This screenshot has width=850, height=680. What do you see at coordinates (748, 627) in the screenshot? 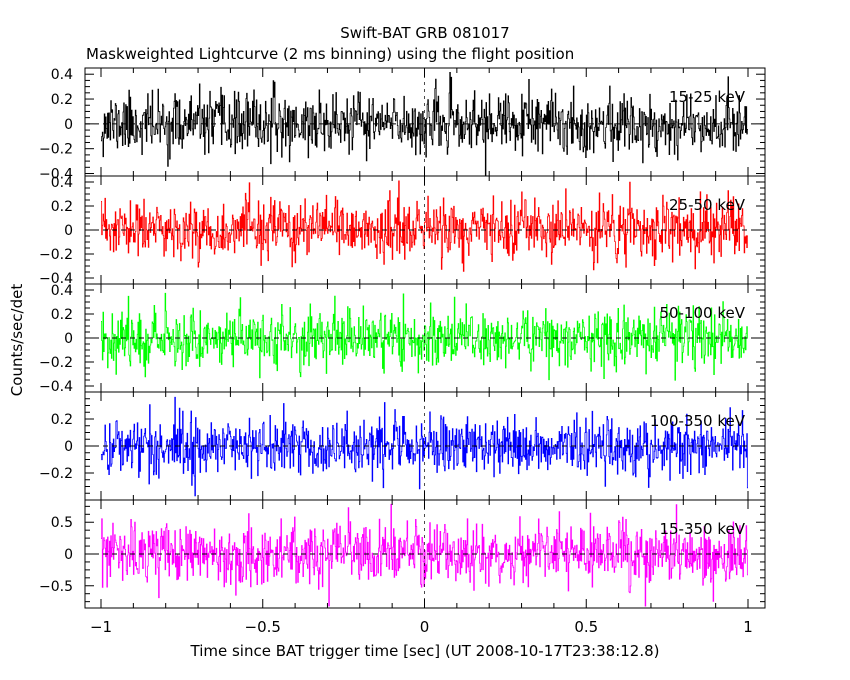
I see `x-tick-label: 1` at bounding box center [748, 627].